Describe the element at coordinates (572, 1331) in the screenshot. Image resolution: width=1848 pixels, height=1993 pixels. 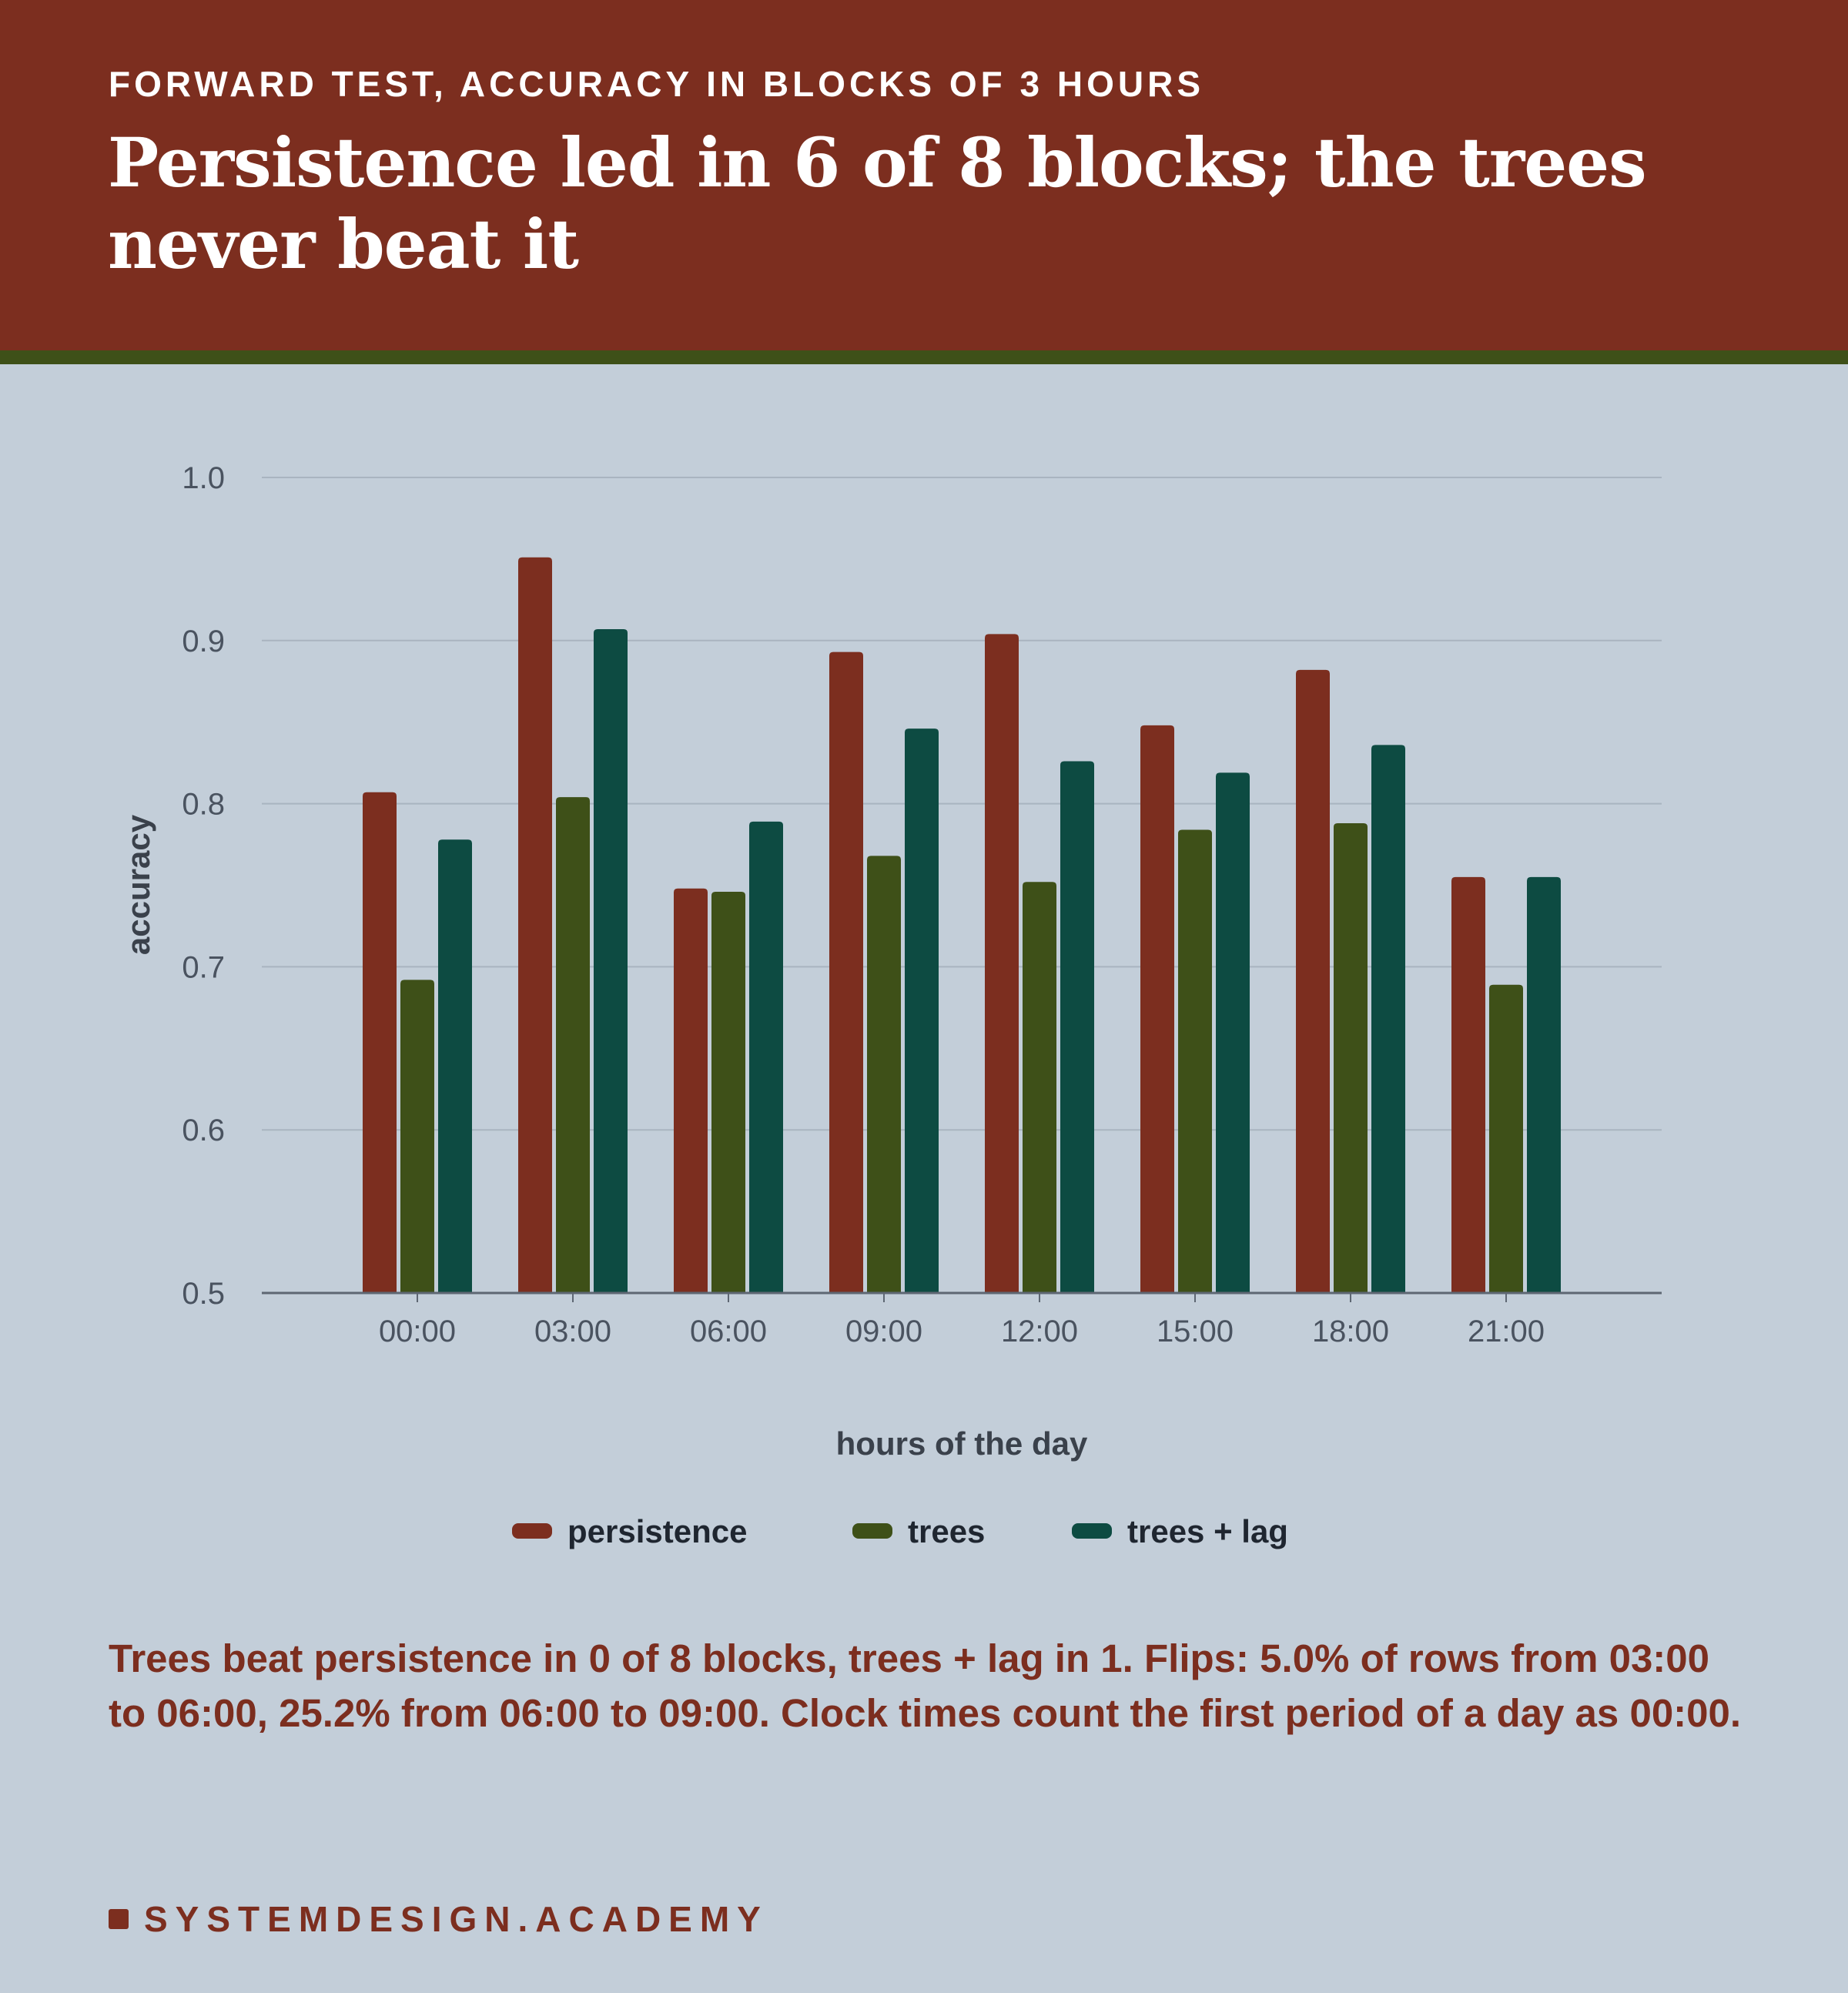
I see `x-tick-label: 03:00` at that location.